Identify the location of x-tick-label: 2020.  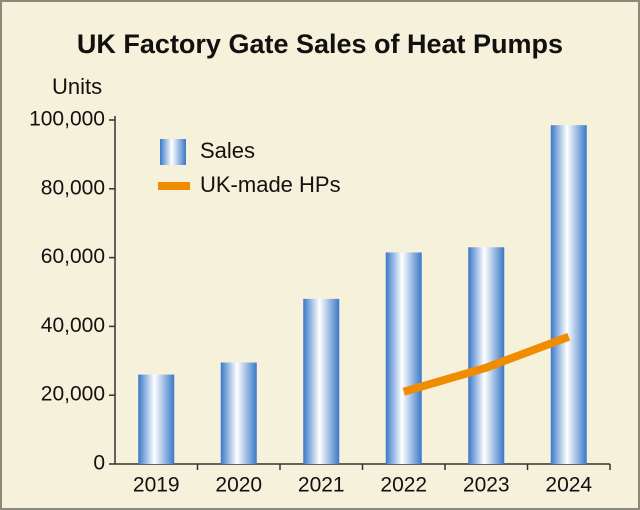
(238, 485).